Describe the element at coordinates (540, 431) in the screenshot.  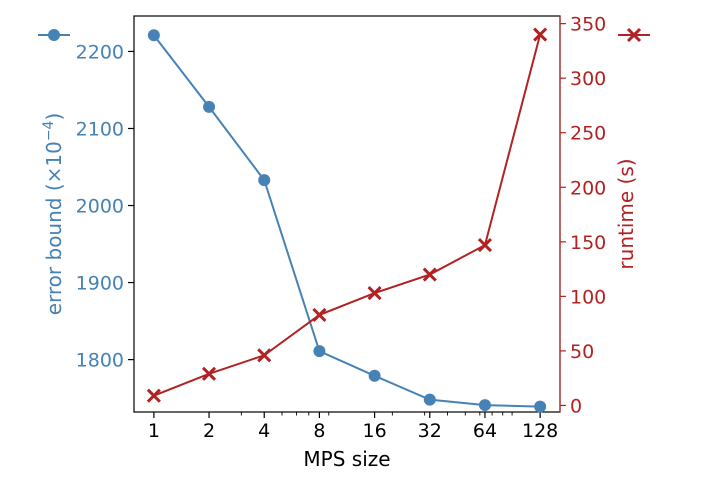
I see `x-tick-label: 128` at that location.